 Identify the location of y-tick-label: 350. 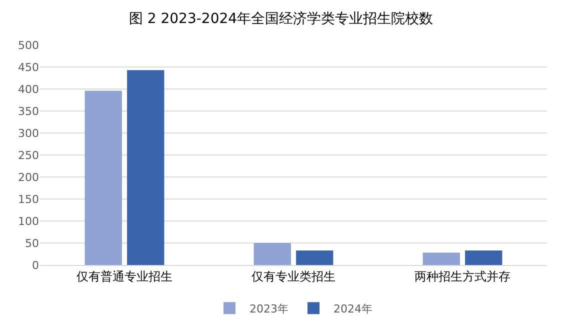
(28, 111).